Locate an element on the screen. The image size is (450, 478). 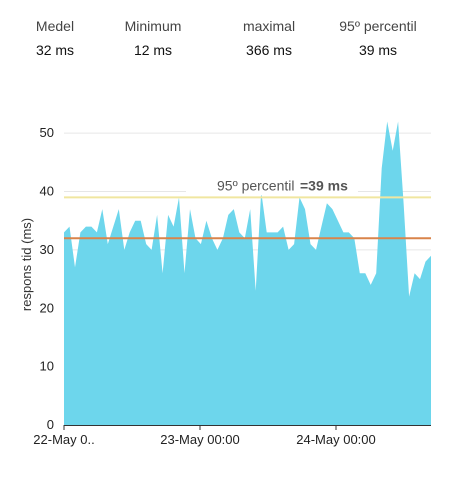
y-tick-label: 0 is located at coordinates (50, 424).